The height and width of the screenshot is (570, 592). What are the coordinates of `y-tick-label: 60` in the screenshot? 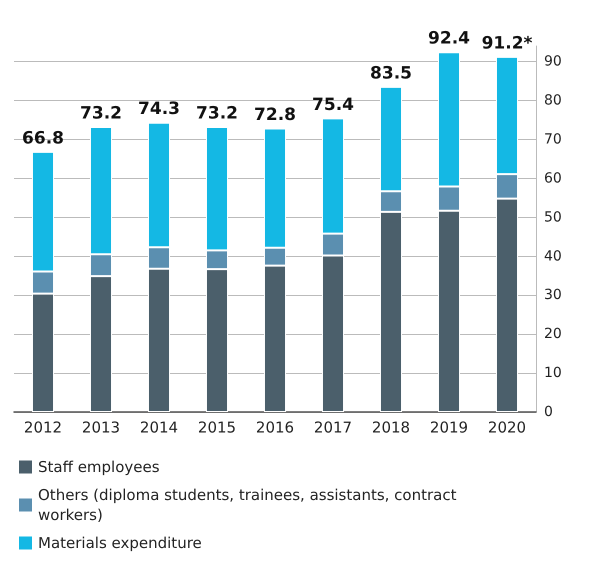 It's located at (553, 178).